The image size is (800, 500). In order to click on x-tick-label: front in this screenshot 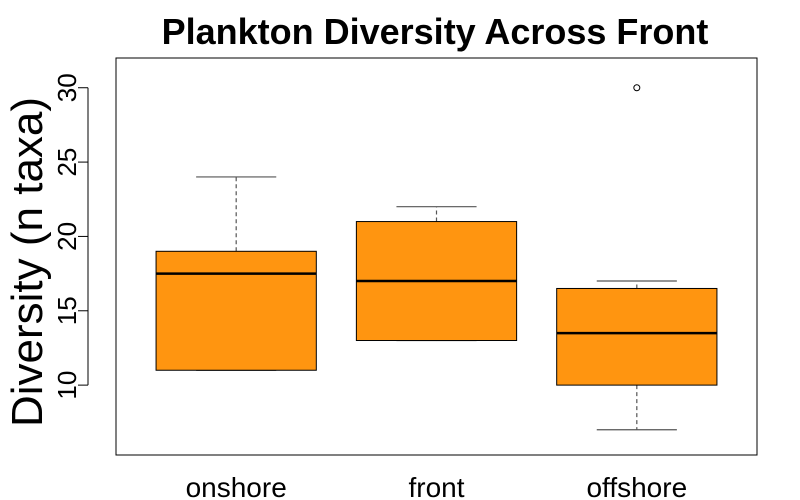, I will do `click(436, 486)`.